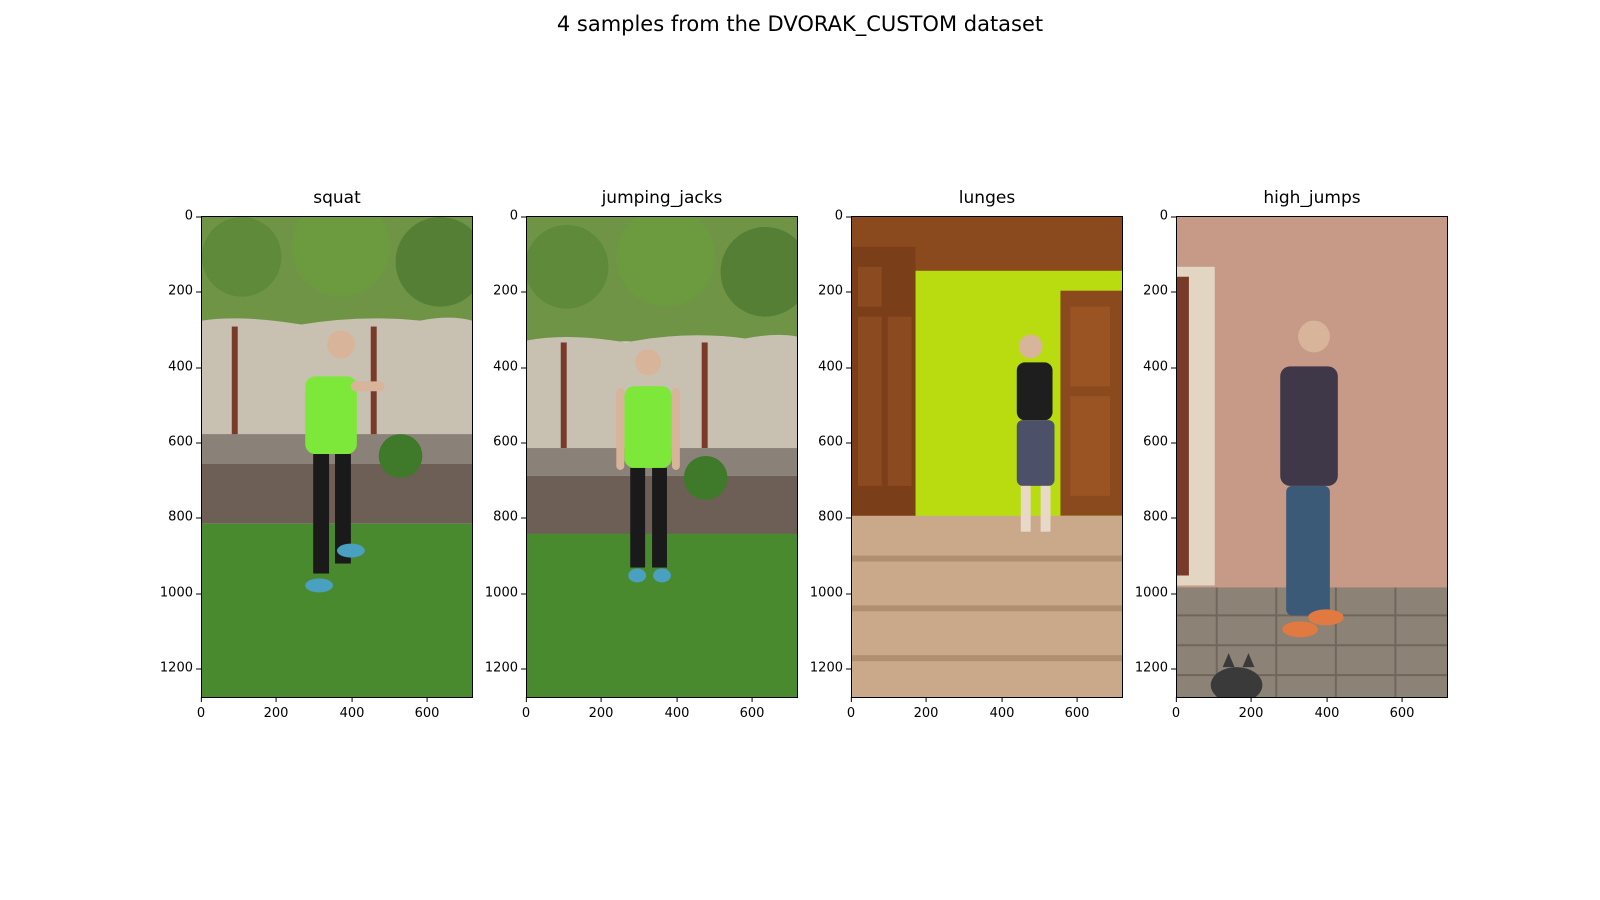  I want to click on panel-squat: squat, so click(332, 460).